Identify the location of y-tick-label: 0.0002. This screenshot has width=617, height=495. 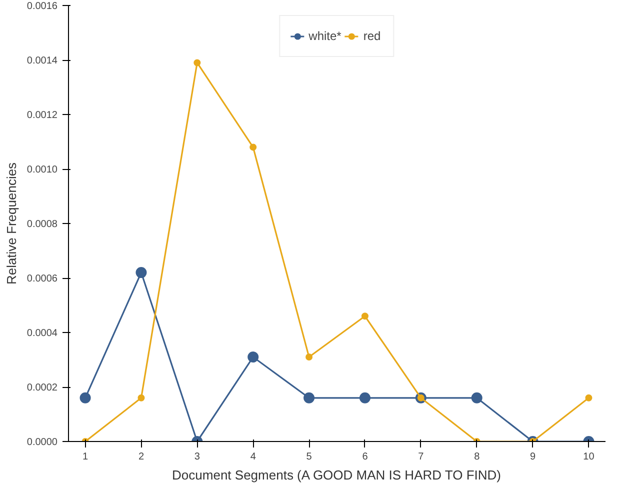
(42, 388).